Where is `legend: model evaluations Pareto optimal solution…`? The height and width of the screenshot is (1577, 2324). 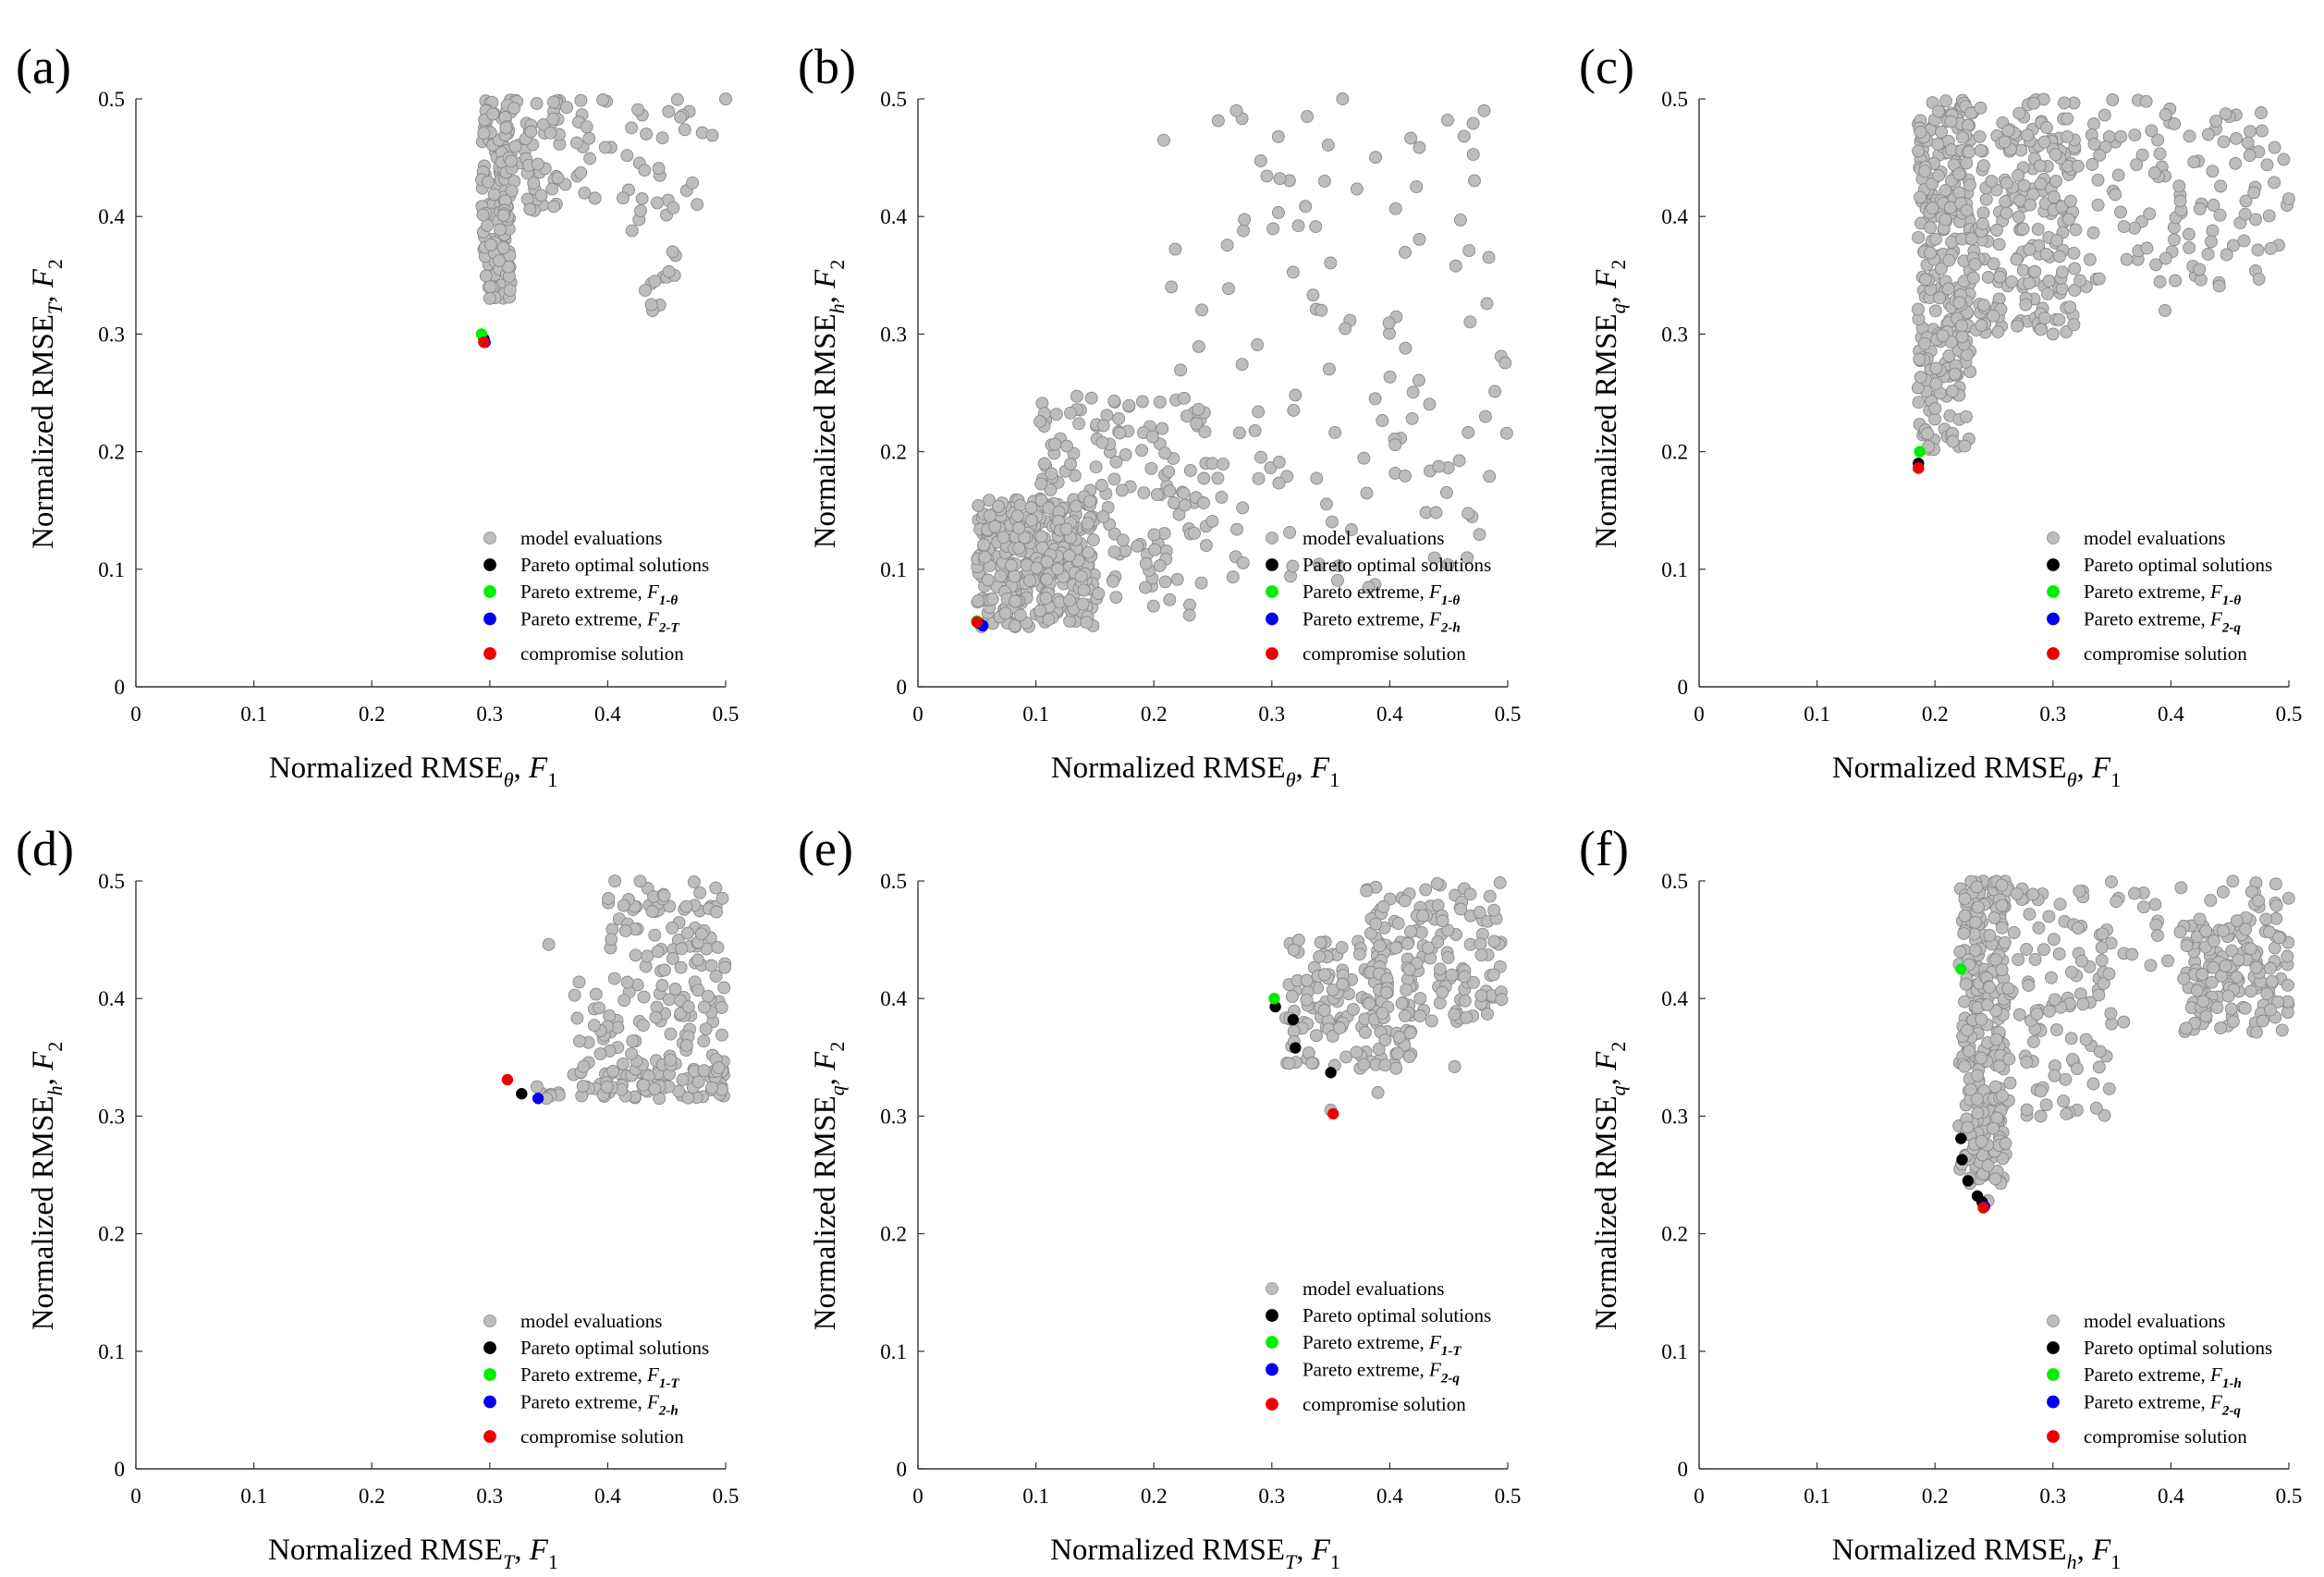
legend: model evaluations Pareto optimal solution… is located at coordinates (2159, 1379).